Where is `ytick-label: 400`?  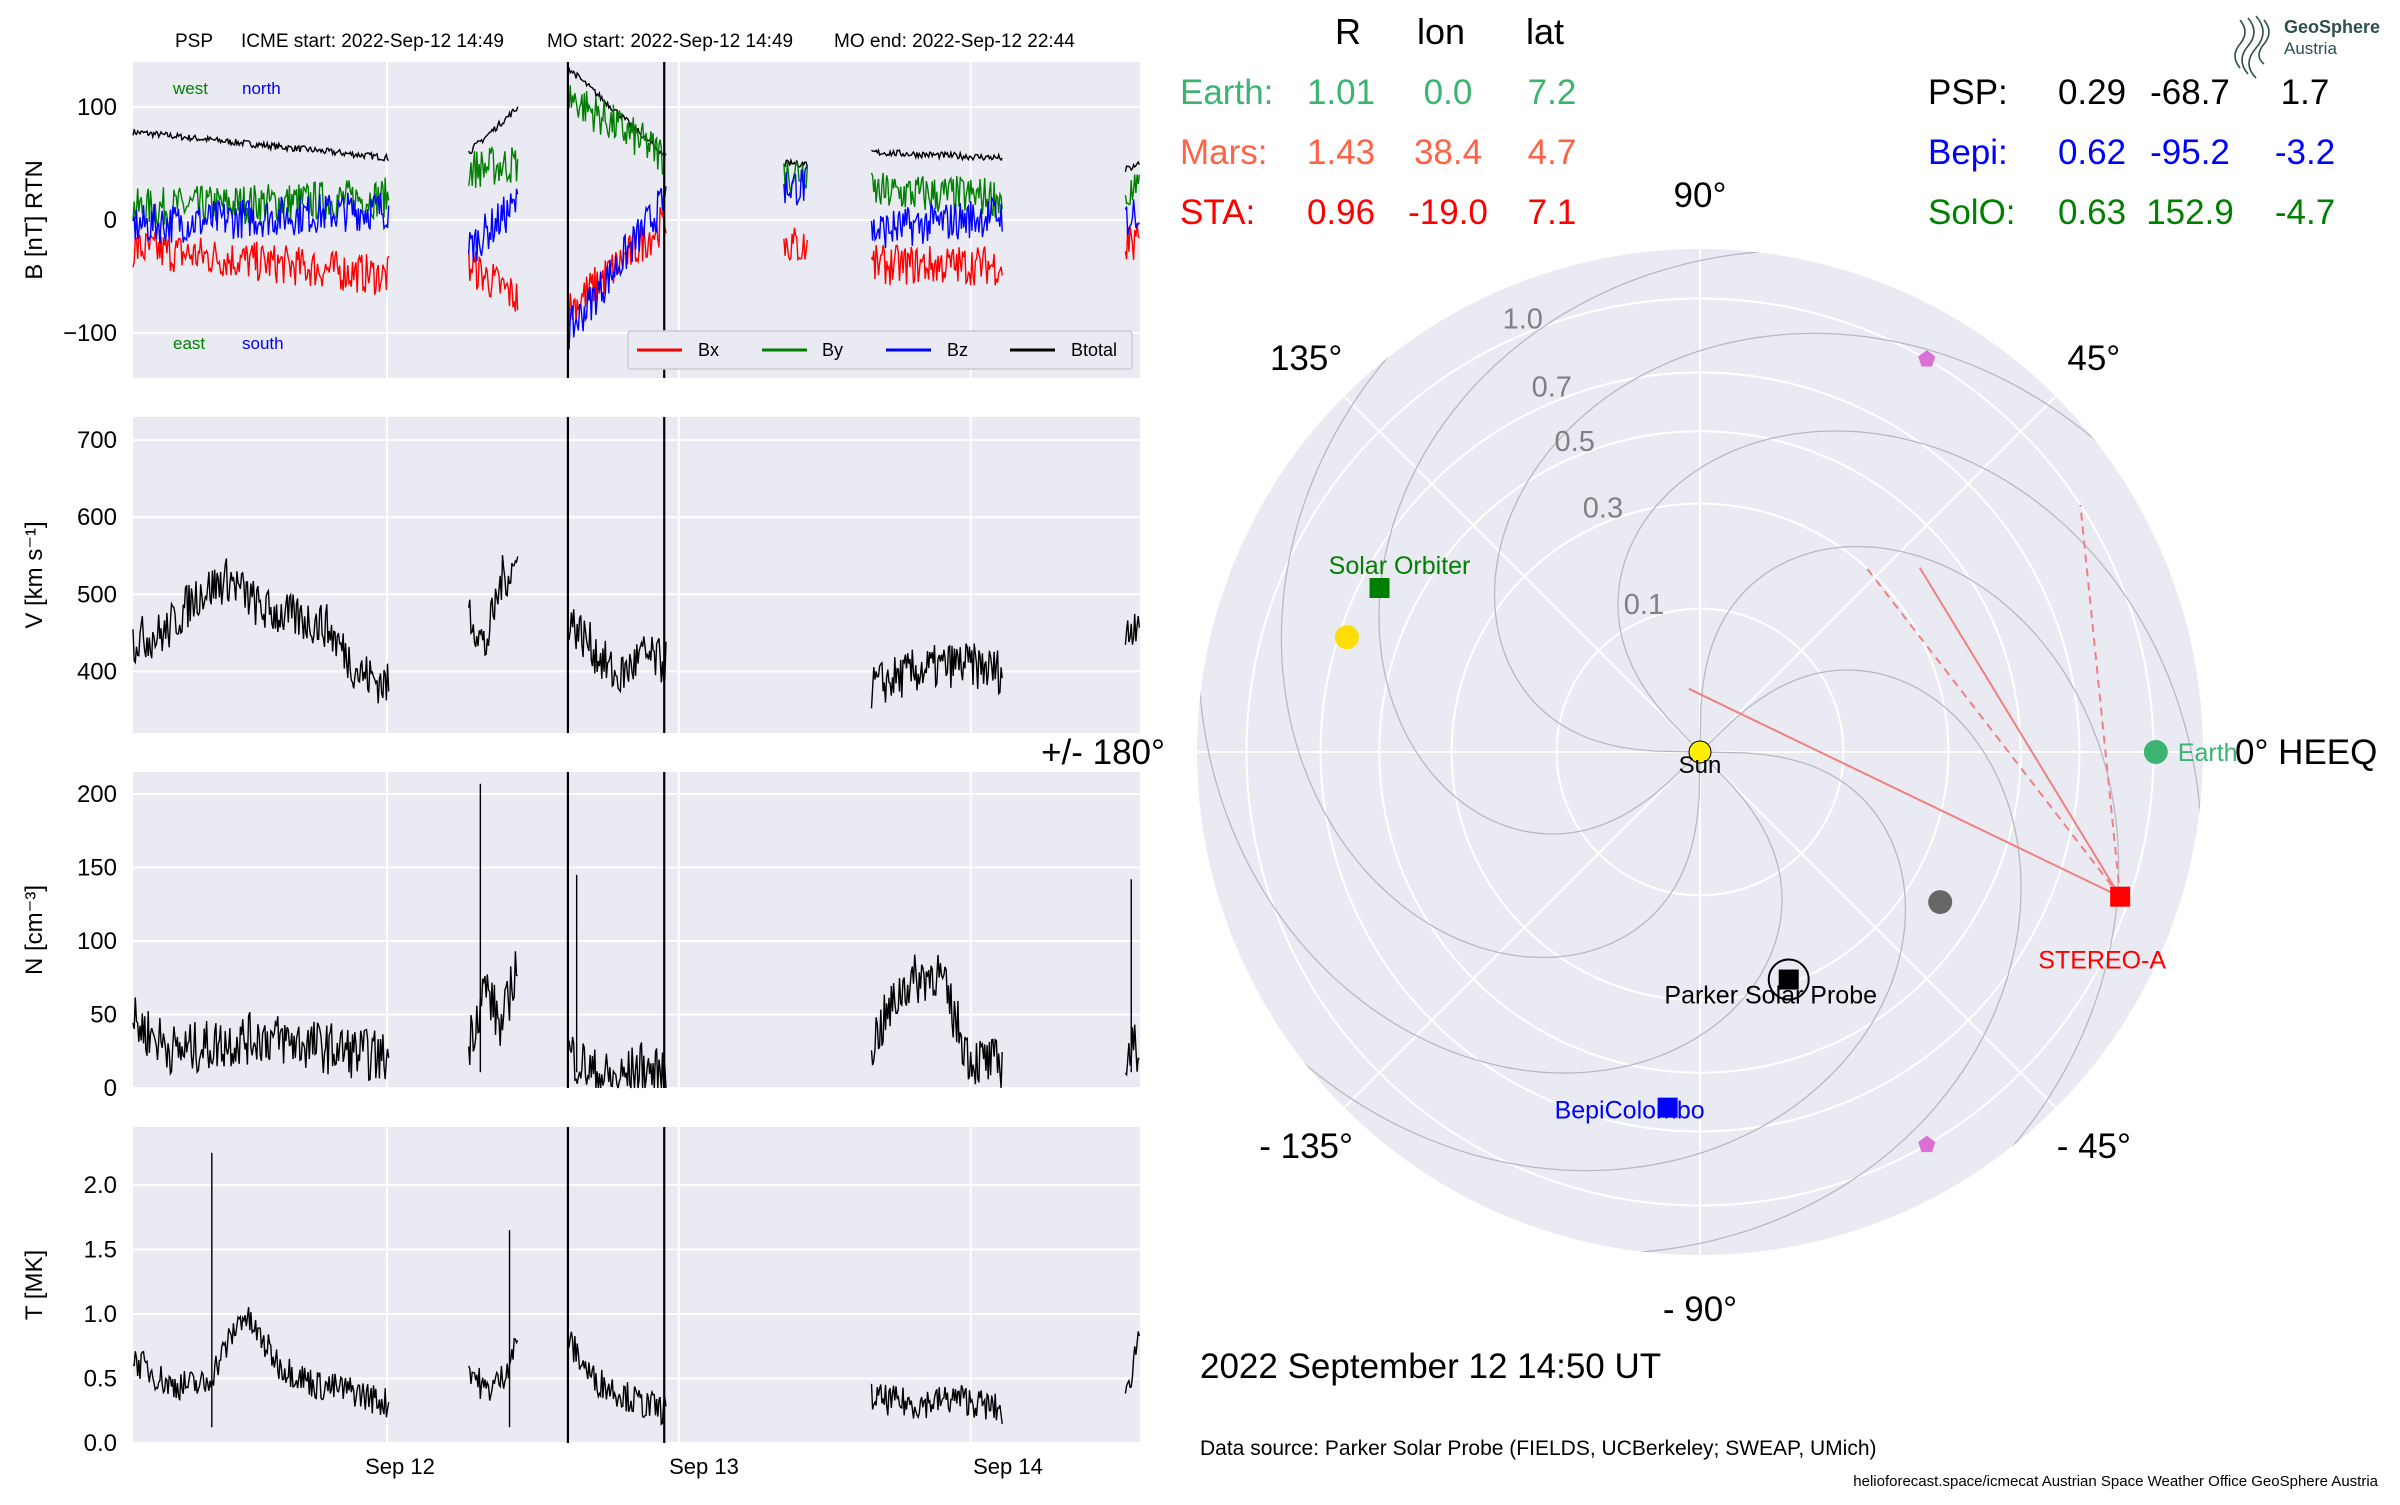
ytick-label: 400 is located at coordinates (97, 671).